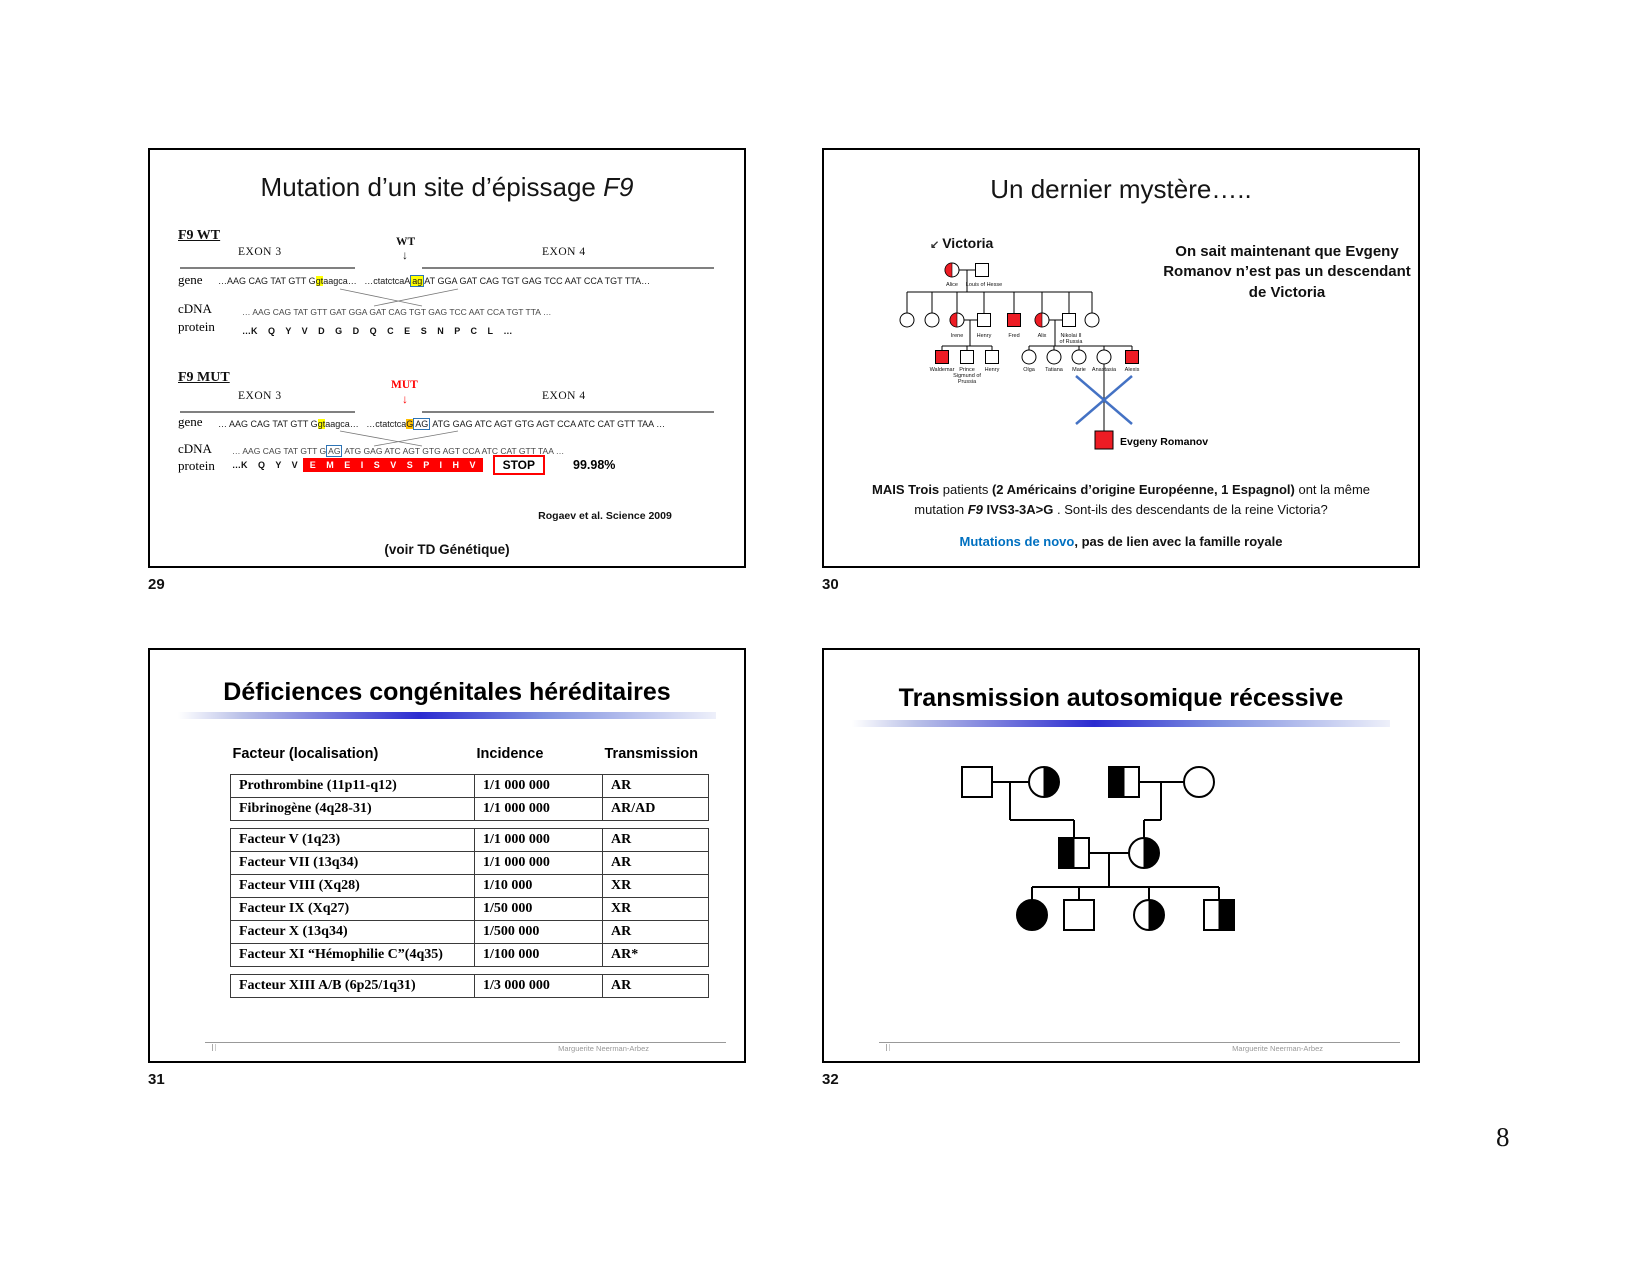 This screenshot has height=1275, width=1650. What do you see at coordinates (260, 396) in the screenshot?
I see `mut-exon3-label: EXON 3` at bounding box center [260, 396].